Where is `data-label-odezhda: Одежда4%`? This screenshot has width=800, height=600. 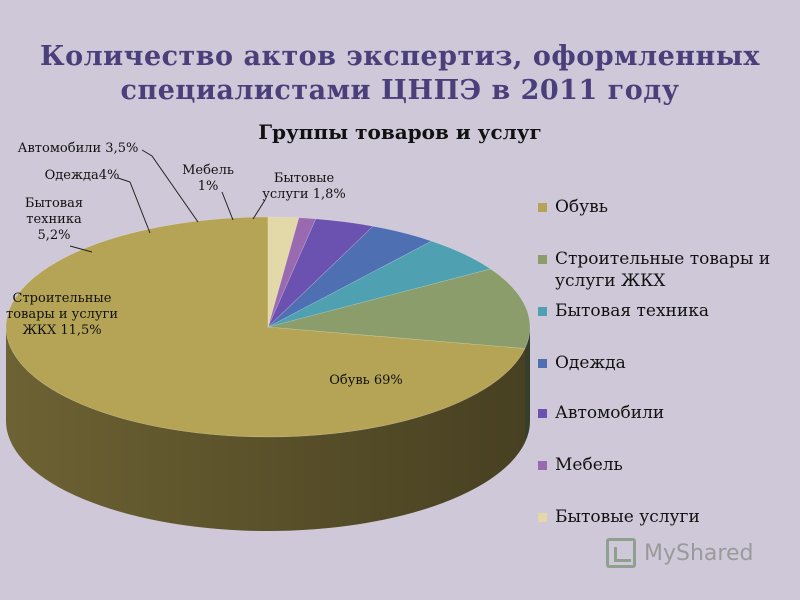
data-label-odezhda: Одежда4% is located at coordinates (82, 175).